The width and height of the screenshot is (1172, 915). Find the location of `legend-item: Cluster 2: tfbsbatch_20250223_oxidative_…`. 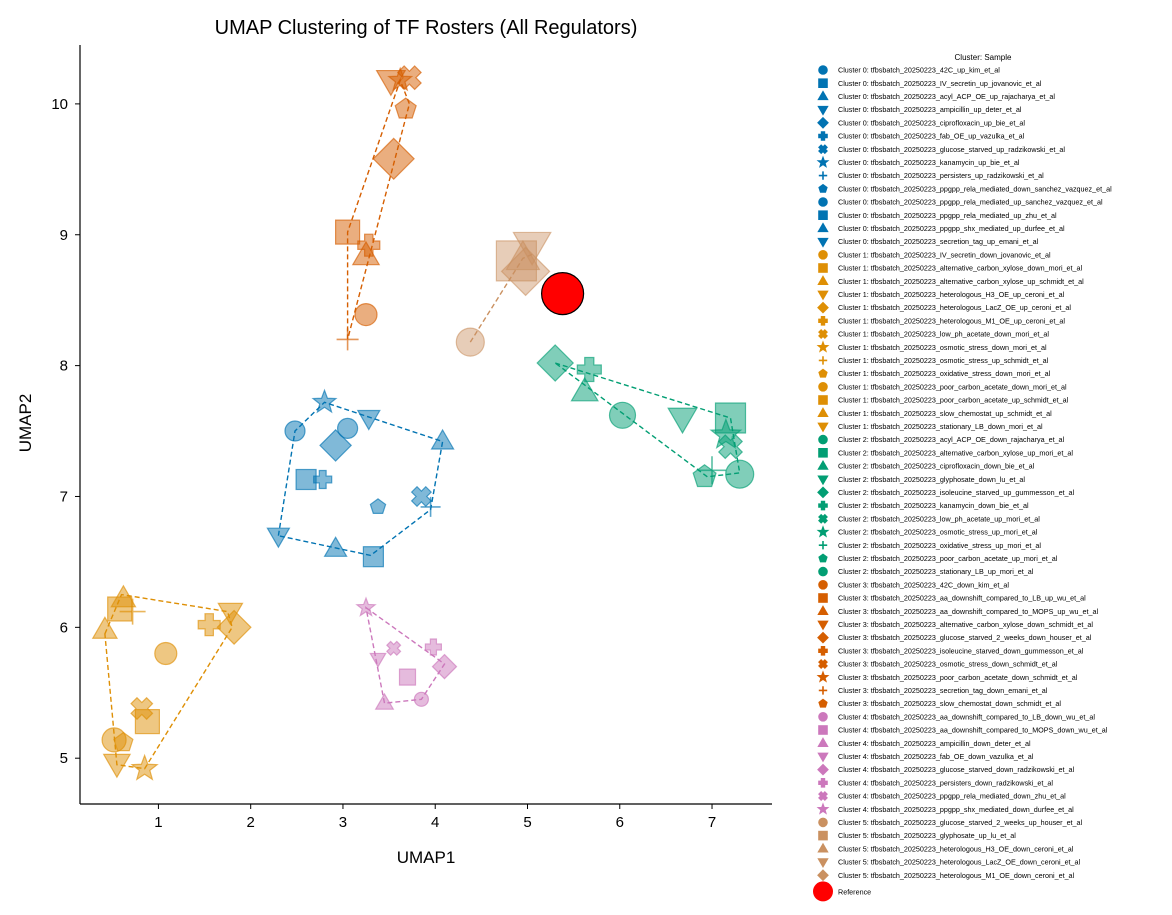

legend-item: Cluster 2: tfbsbatch_20250223_oxidative_… is located at coordinates (929, 545).